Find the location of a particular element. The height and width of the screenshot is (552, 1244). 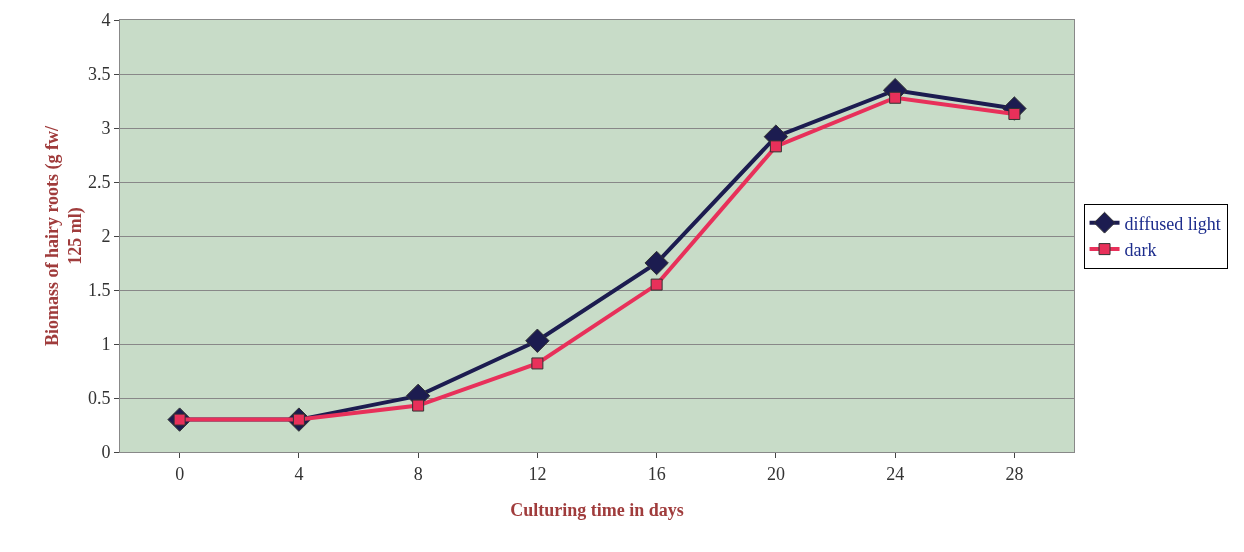

x-tick-label: 20 is located at coordinates (775, 473).